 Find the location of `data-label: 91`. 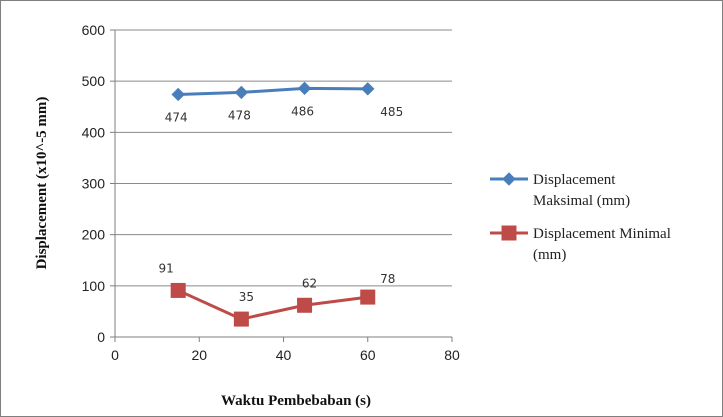

data-label: 91 is located at coordinates (166, 268).